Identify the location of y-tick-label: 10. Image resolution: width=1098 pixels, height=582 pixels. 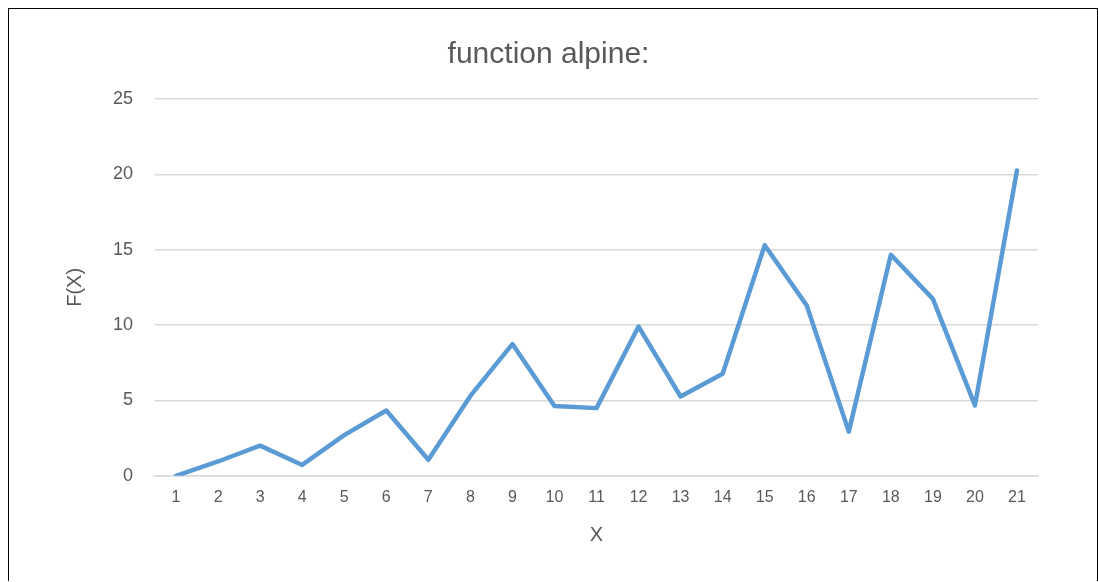
(123, 324).